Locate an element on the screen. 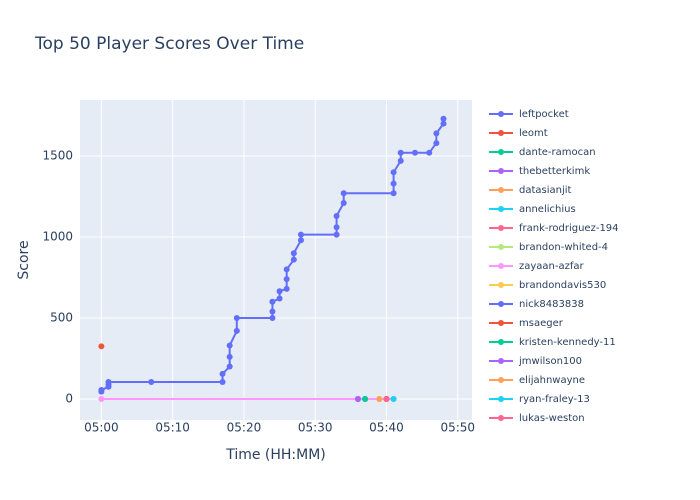 The width and height of the screenshot is (700, 500). x-tick-label: 05:10 is located at coordinates (172, 428).